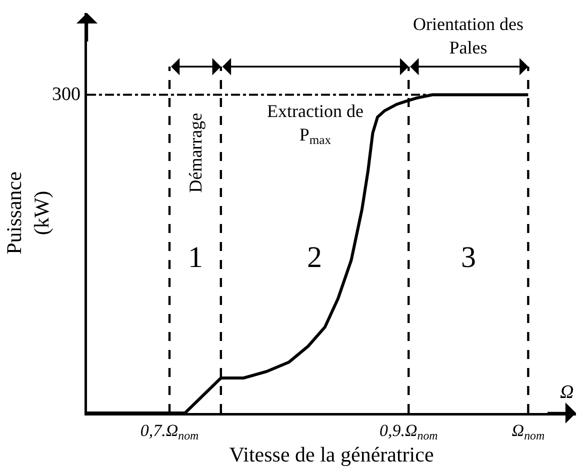 Image resolution: width=588 pixels, height=474 pixels. I want to click on text: 300, so click(66, 94).